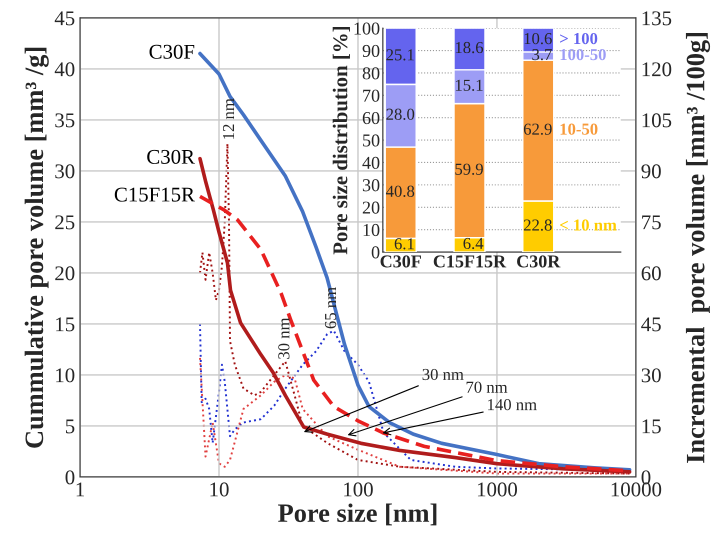  Describe the element at coordinates (637, 489) in the screenshot. I see `x-tick-label: 10000` at that location.